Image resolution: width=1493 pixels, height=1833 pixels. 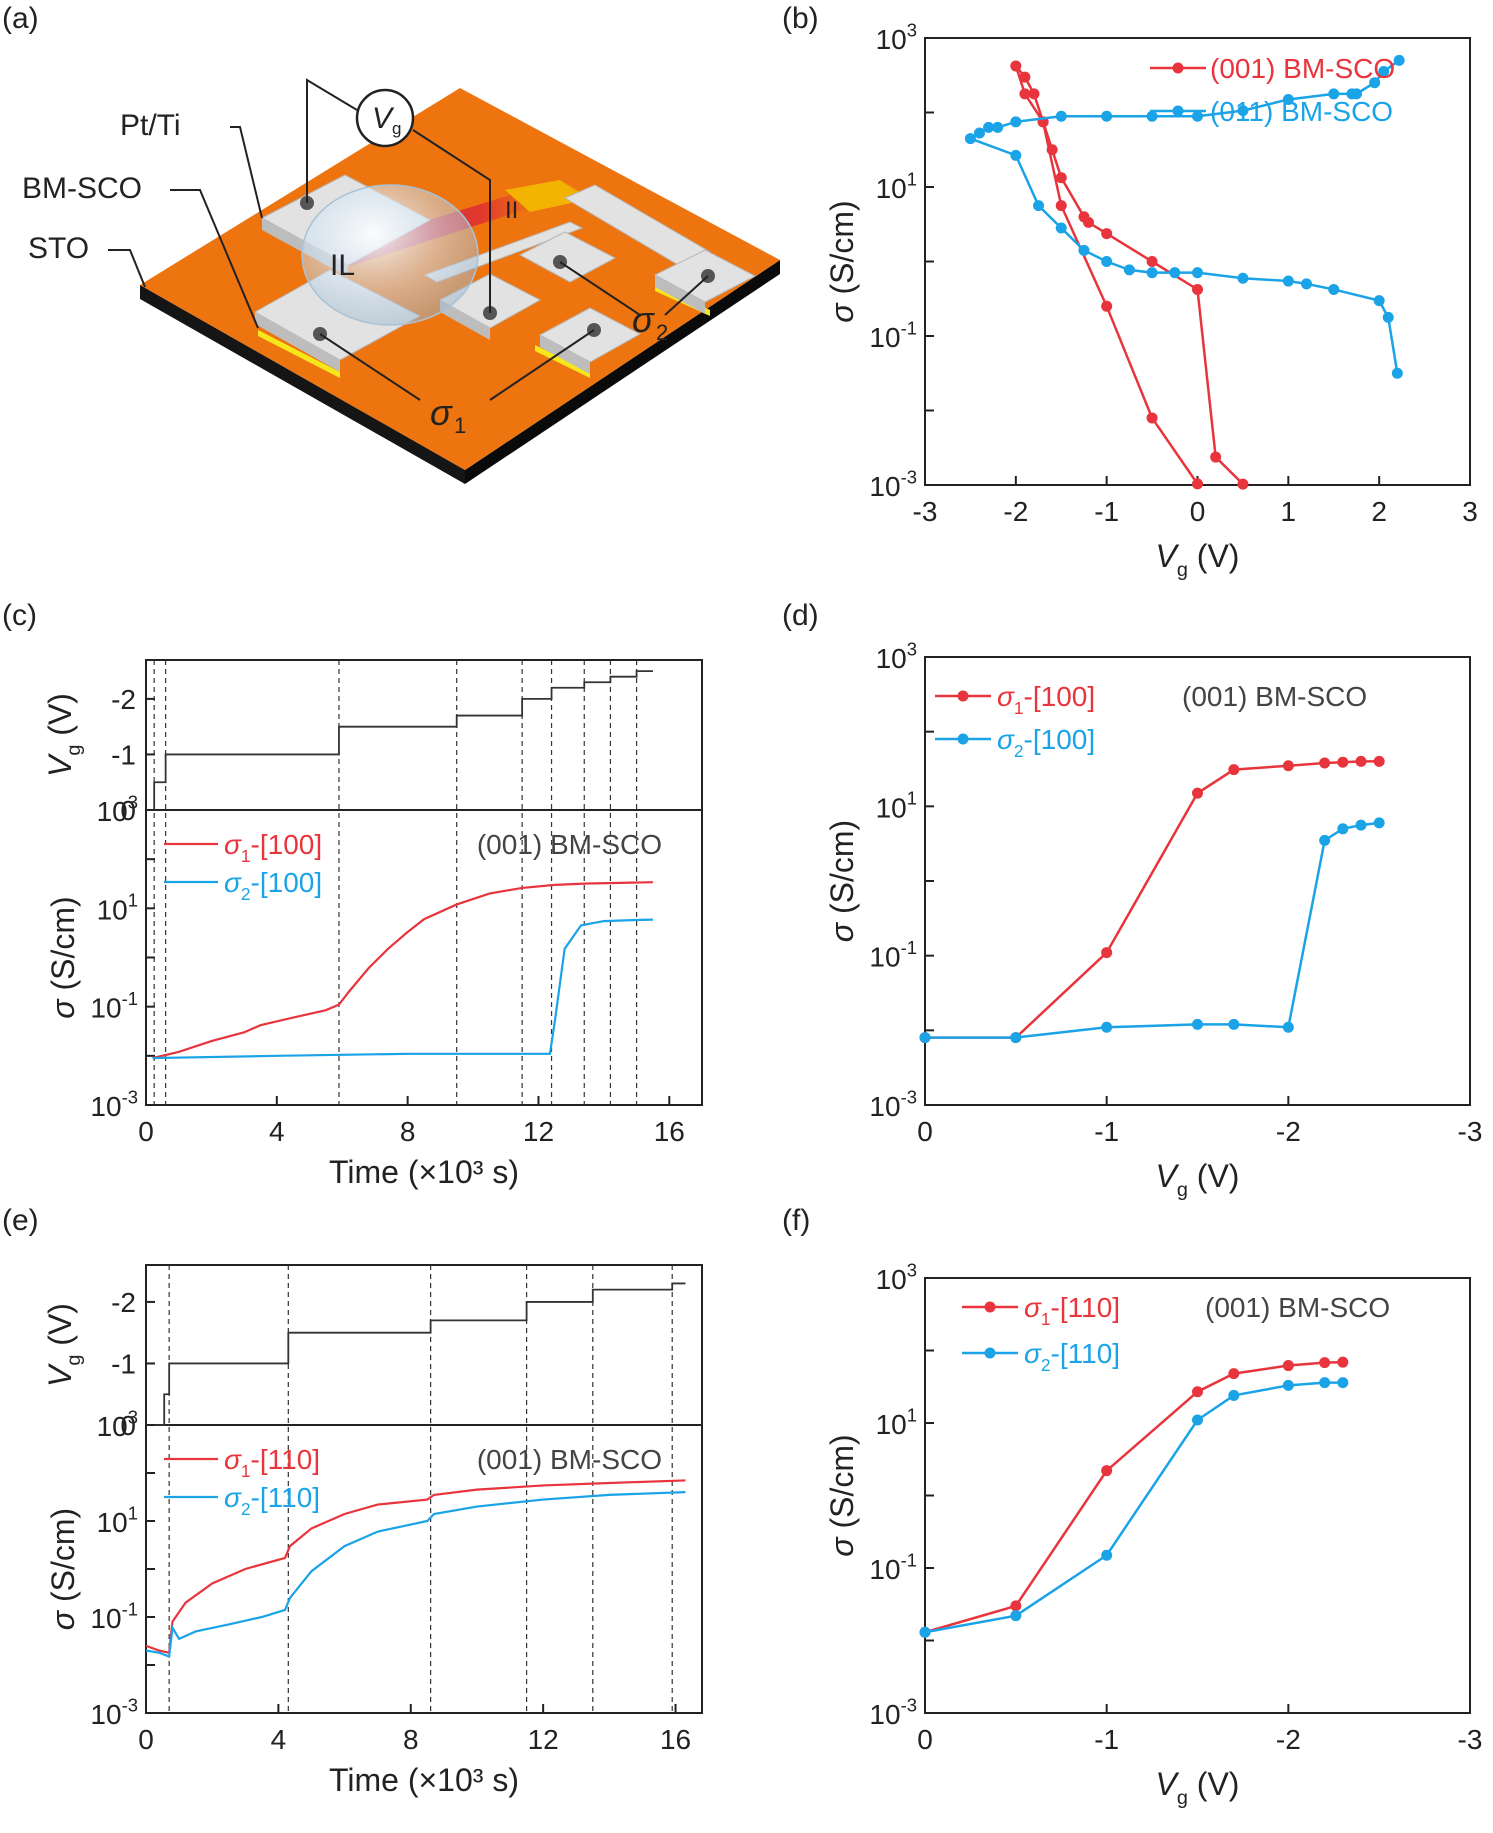 What do you see at coordinates (114, 1616) in the screenshot?
I see `bottom-y-axis-tick-label: 10⁻¹` at bounding box center [114, 1616].